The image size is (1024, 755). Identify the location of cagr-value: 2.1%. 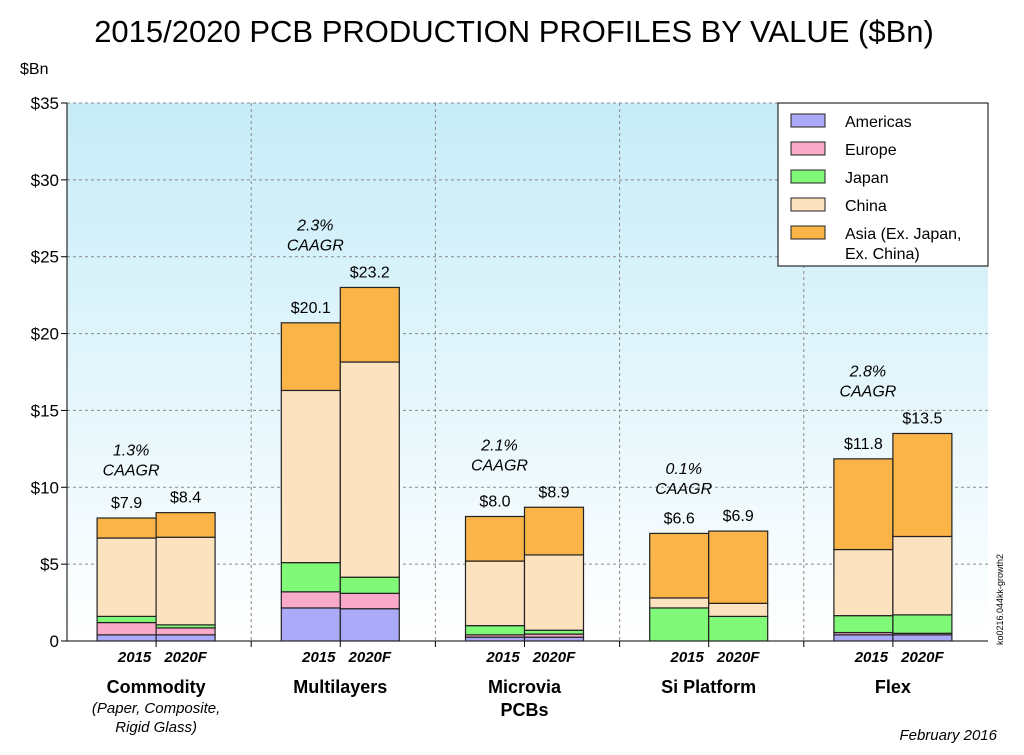
(498, 445).